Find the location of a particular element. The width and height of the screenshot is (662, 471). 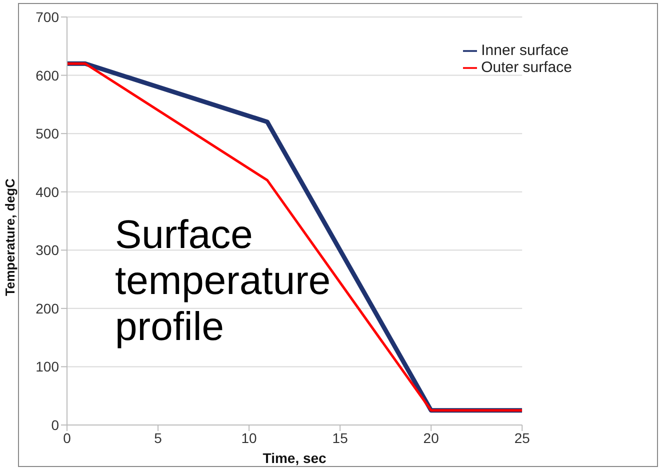

y-tick-label: 200 is located at coordinates (48, 308).